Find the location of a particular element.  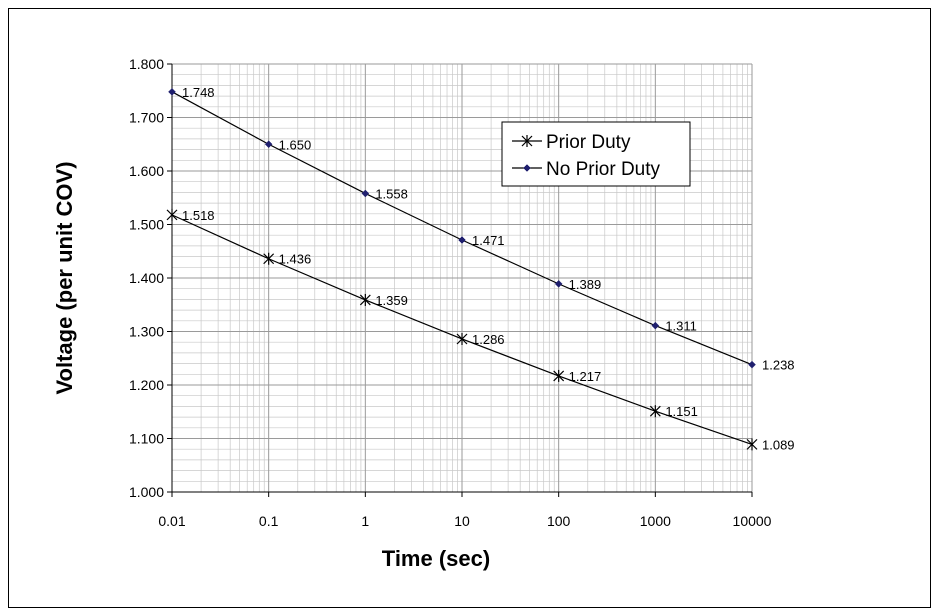

data-label-no-prior-duty: 1.471 is located at coordinates (488, 240).